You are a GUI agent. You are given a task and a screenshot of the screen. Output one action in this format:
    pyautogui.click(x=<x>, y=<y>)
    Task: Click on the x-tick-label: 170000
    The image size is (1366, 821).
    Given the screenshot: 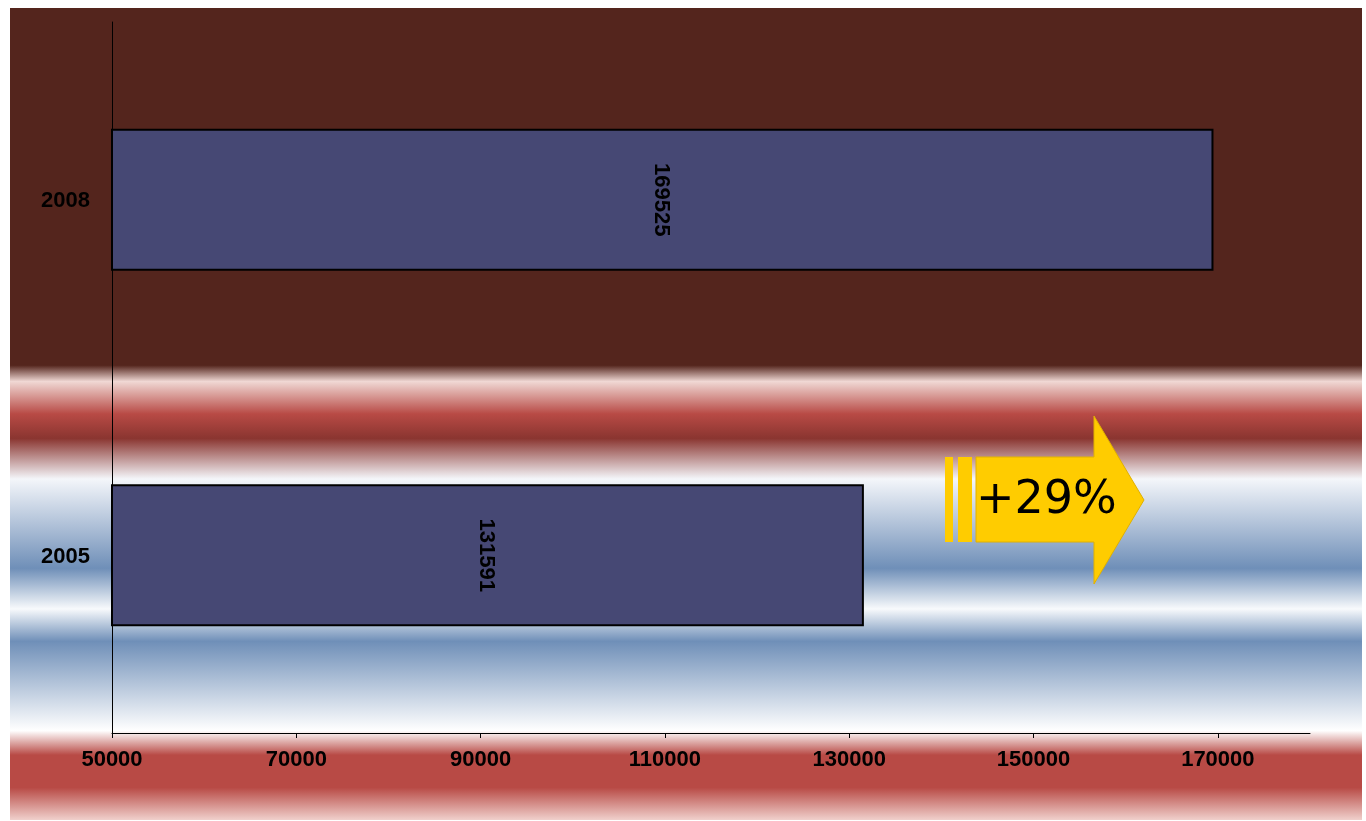 What is the action you would take?
    pyautogui.click(x=1218, y=758)
    